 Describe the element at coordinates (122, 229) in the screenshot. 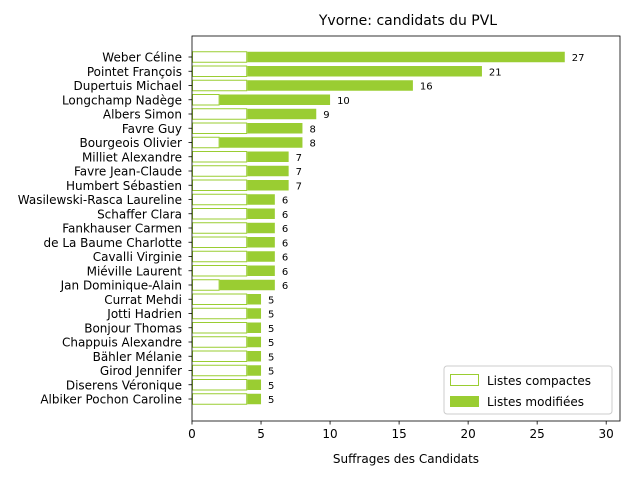

I see `category-label: Fankhauser Carmen` at that location.